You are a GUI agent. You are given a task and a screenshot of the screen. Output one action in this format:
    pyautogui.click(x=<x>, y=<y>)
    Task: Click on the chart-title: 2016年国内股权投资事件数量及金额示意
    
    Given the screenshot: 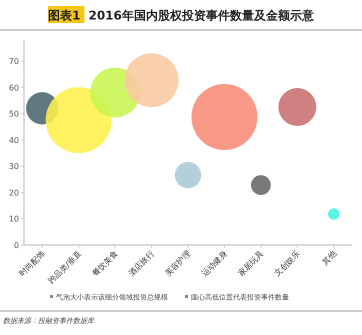 What is the action you would take?
    pyautogui.click(x=201, y=15)
    